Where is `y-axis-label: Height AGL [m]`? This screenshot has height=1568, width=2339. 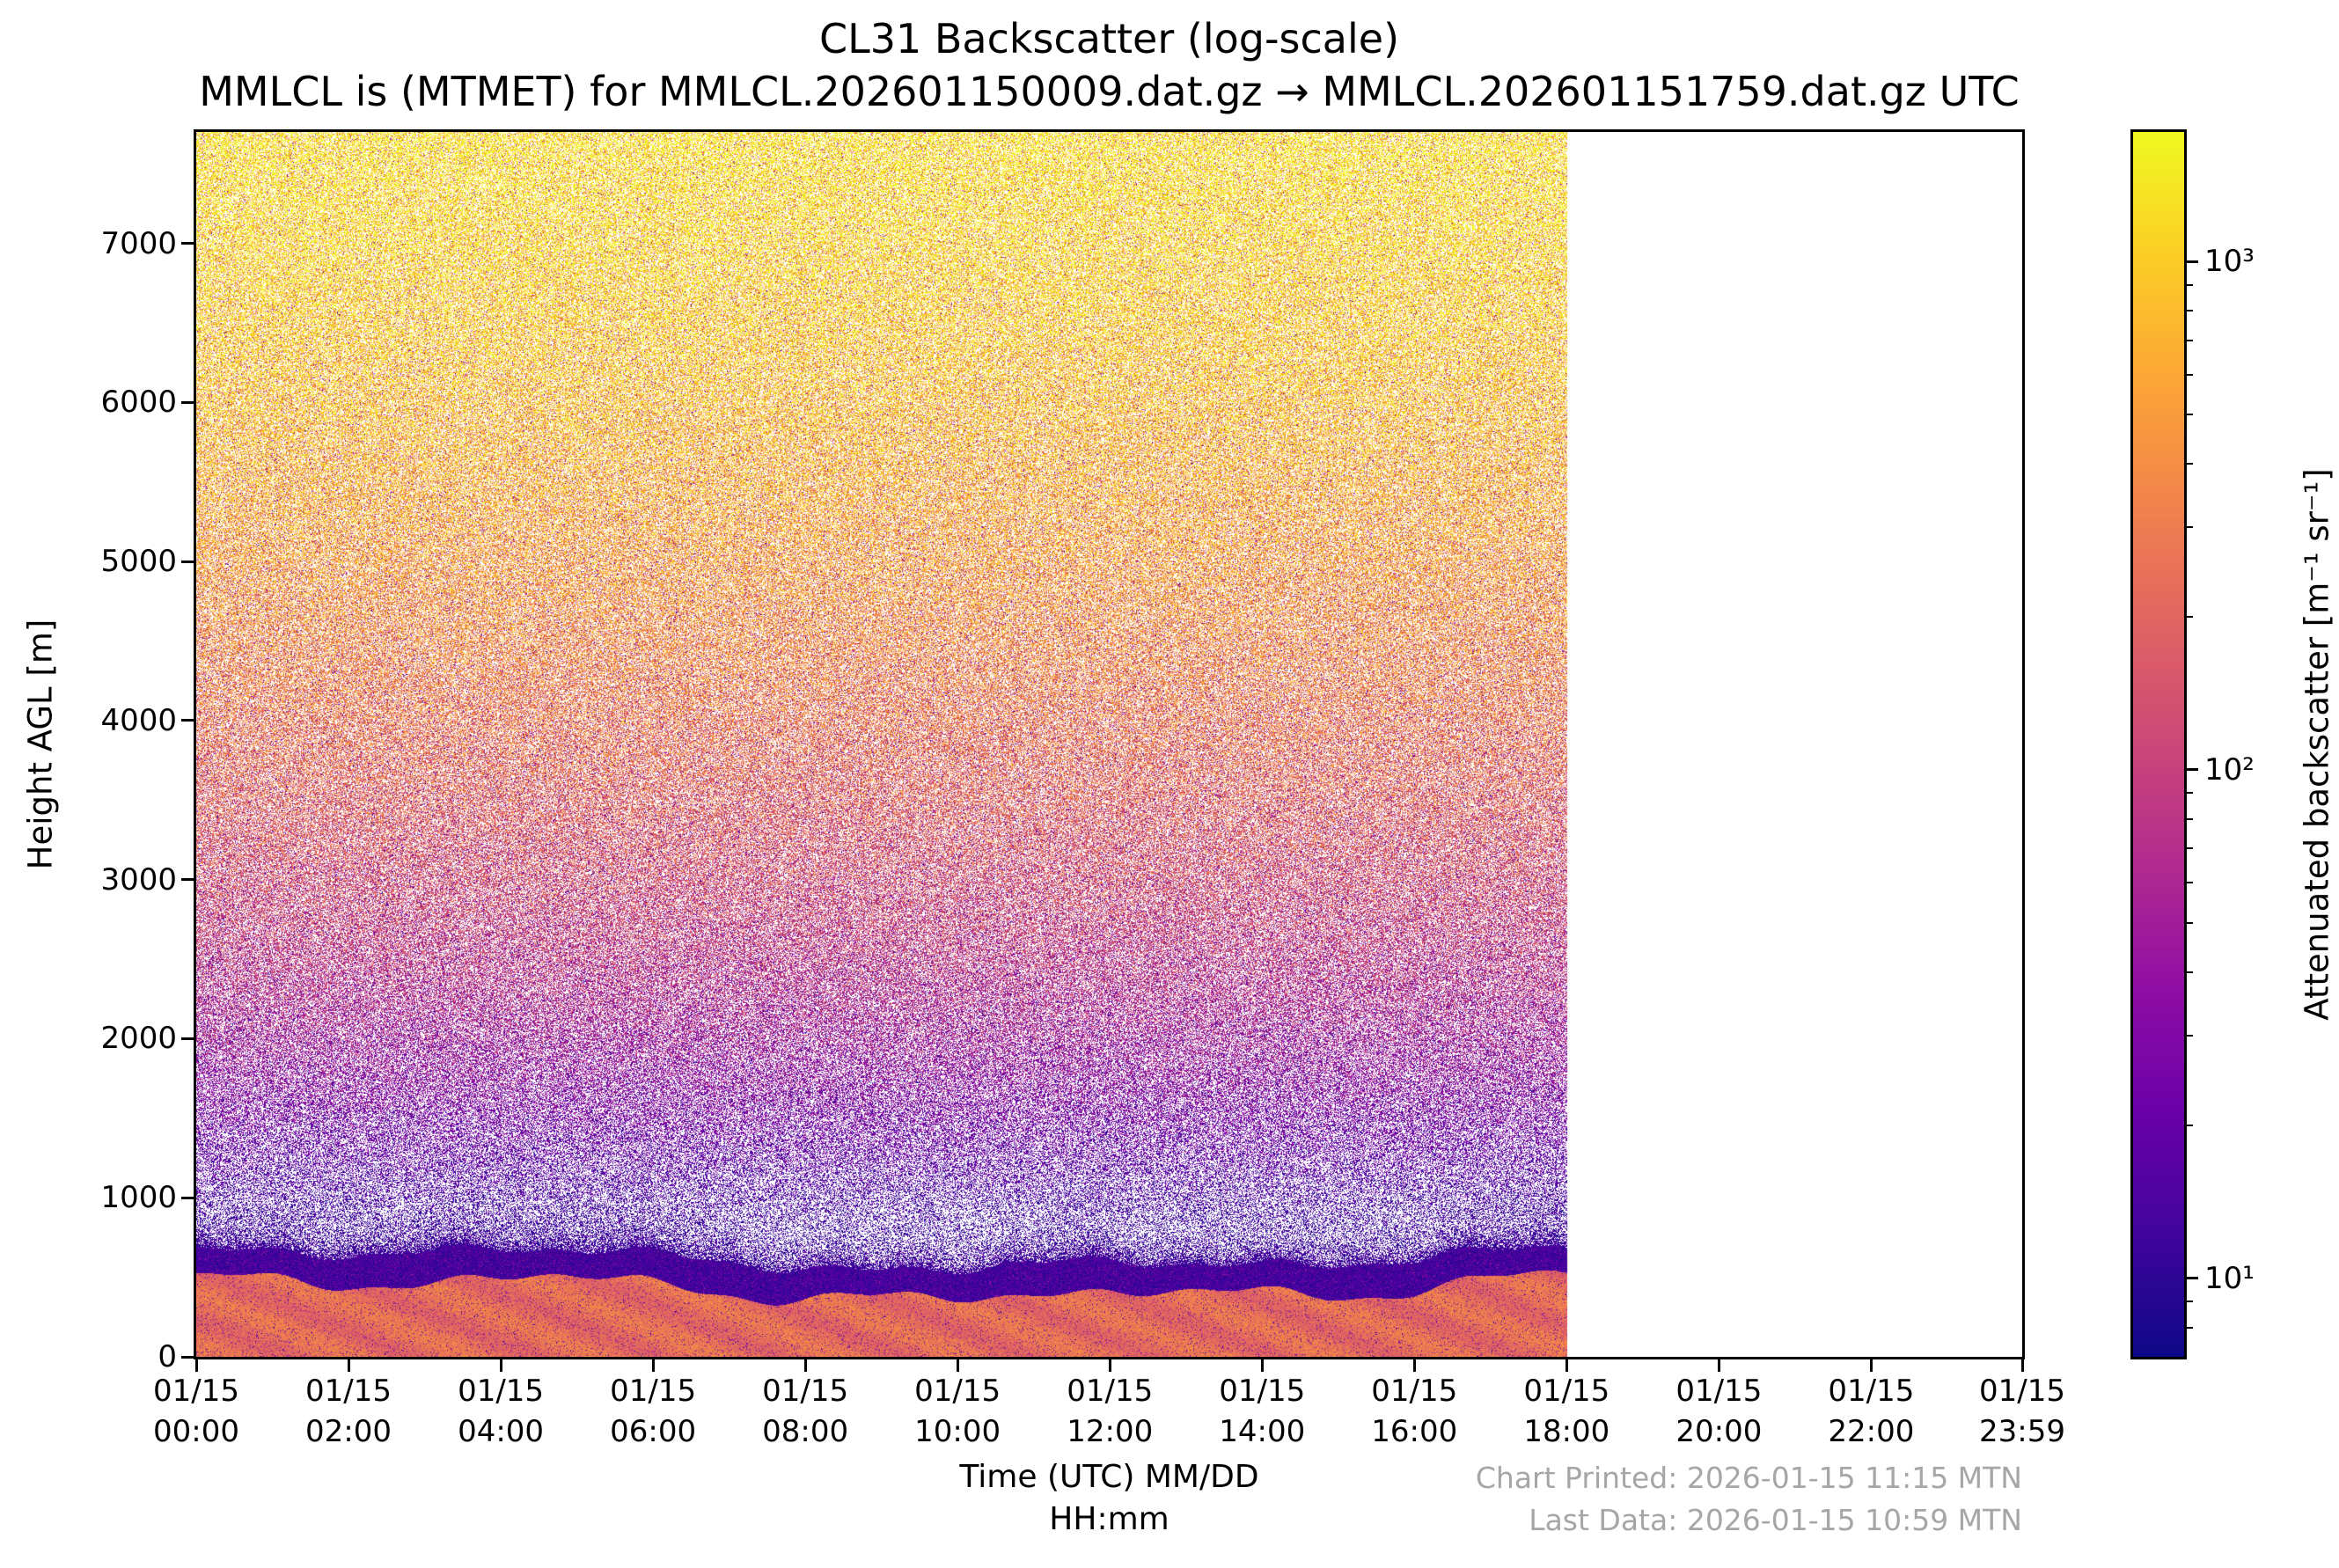 y-axis-label: Height AGL [m] is located at coordinates (40, 744).